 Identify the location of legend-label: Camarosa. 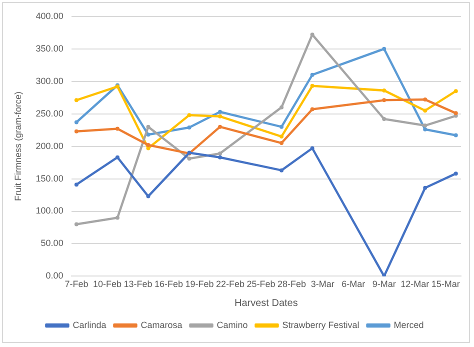
(161, 325).